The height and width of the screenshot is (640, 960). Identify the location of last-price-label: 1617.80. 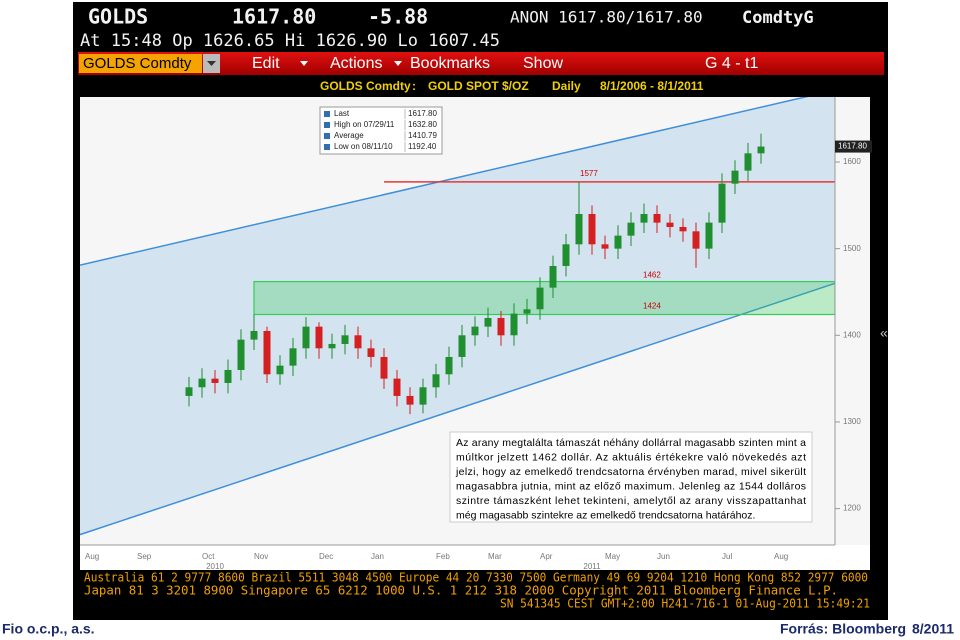
(852, 146).